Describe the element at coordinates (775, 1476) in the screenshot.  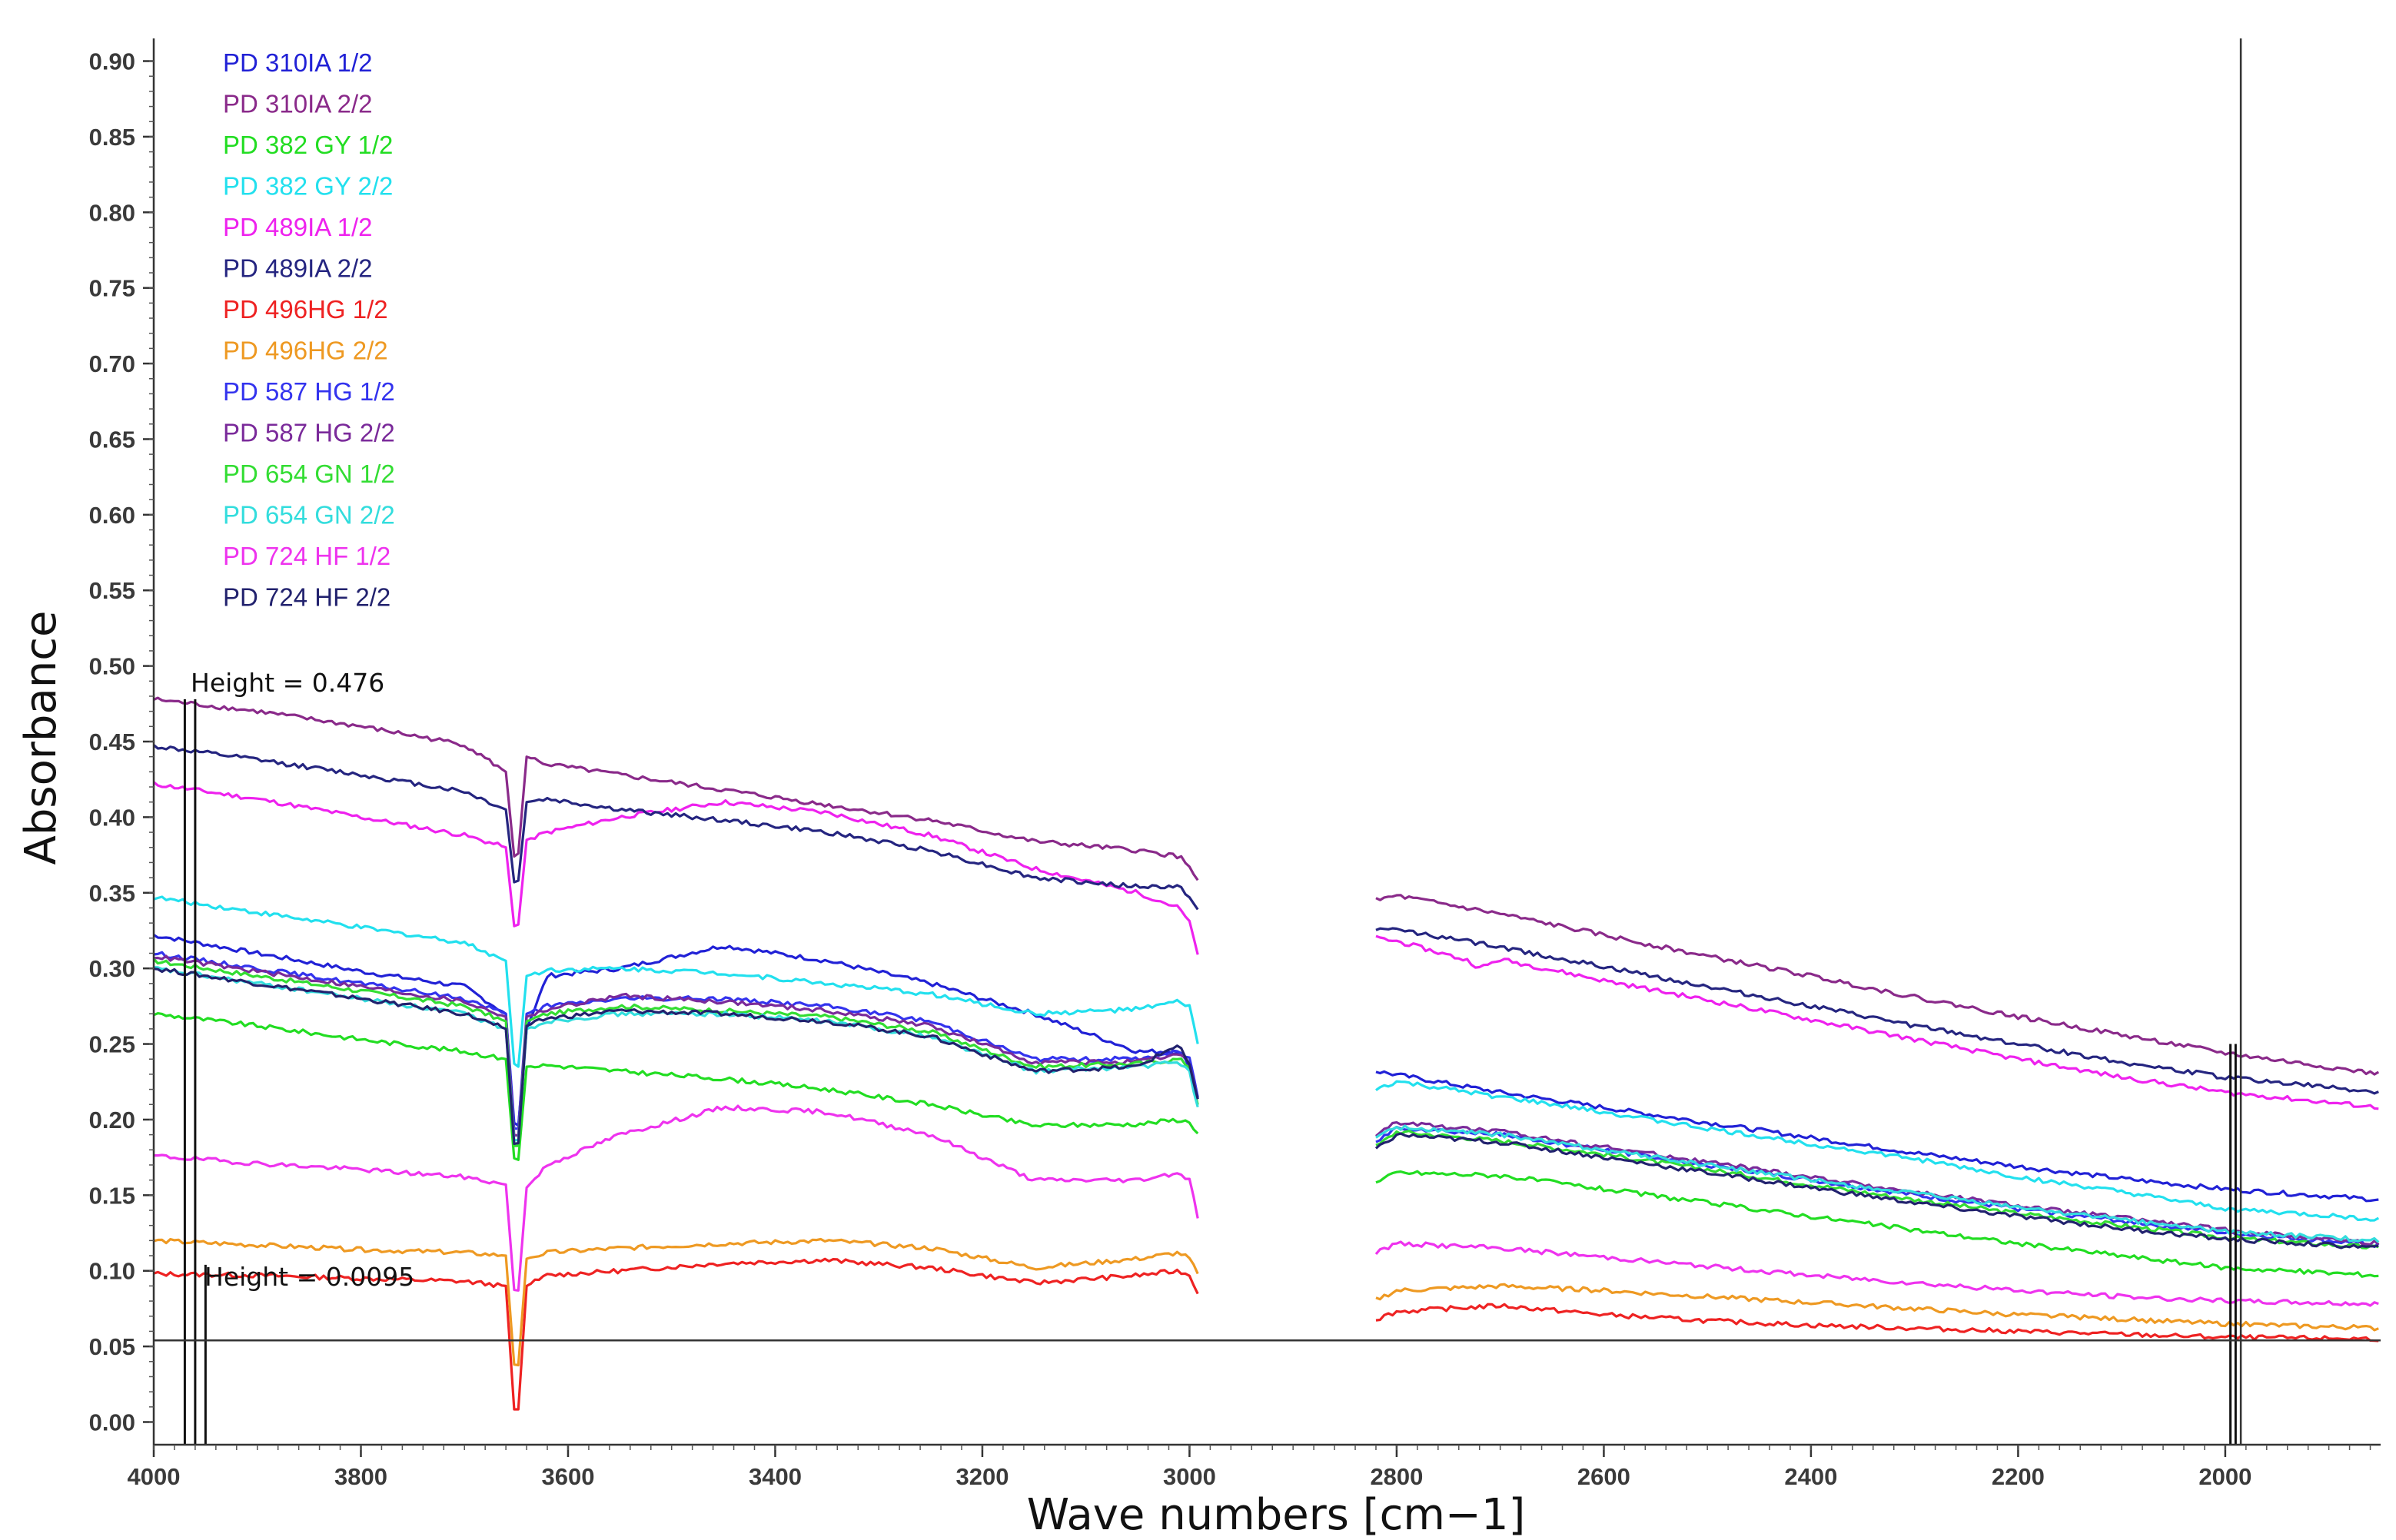
I see `x-tick-label: 3400` at that location.